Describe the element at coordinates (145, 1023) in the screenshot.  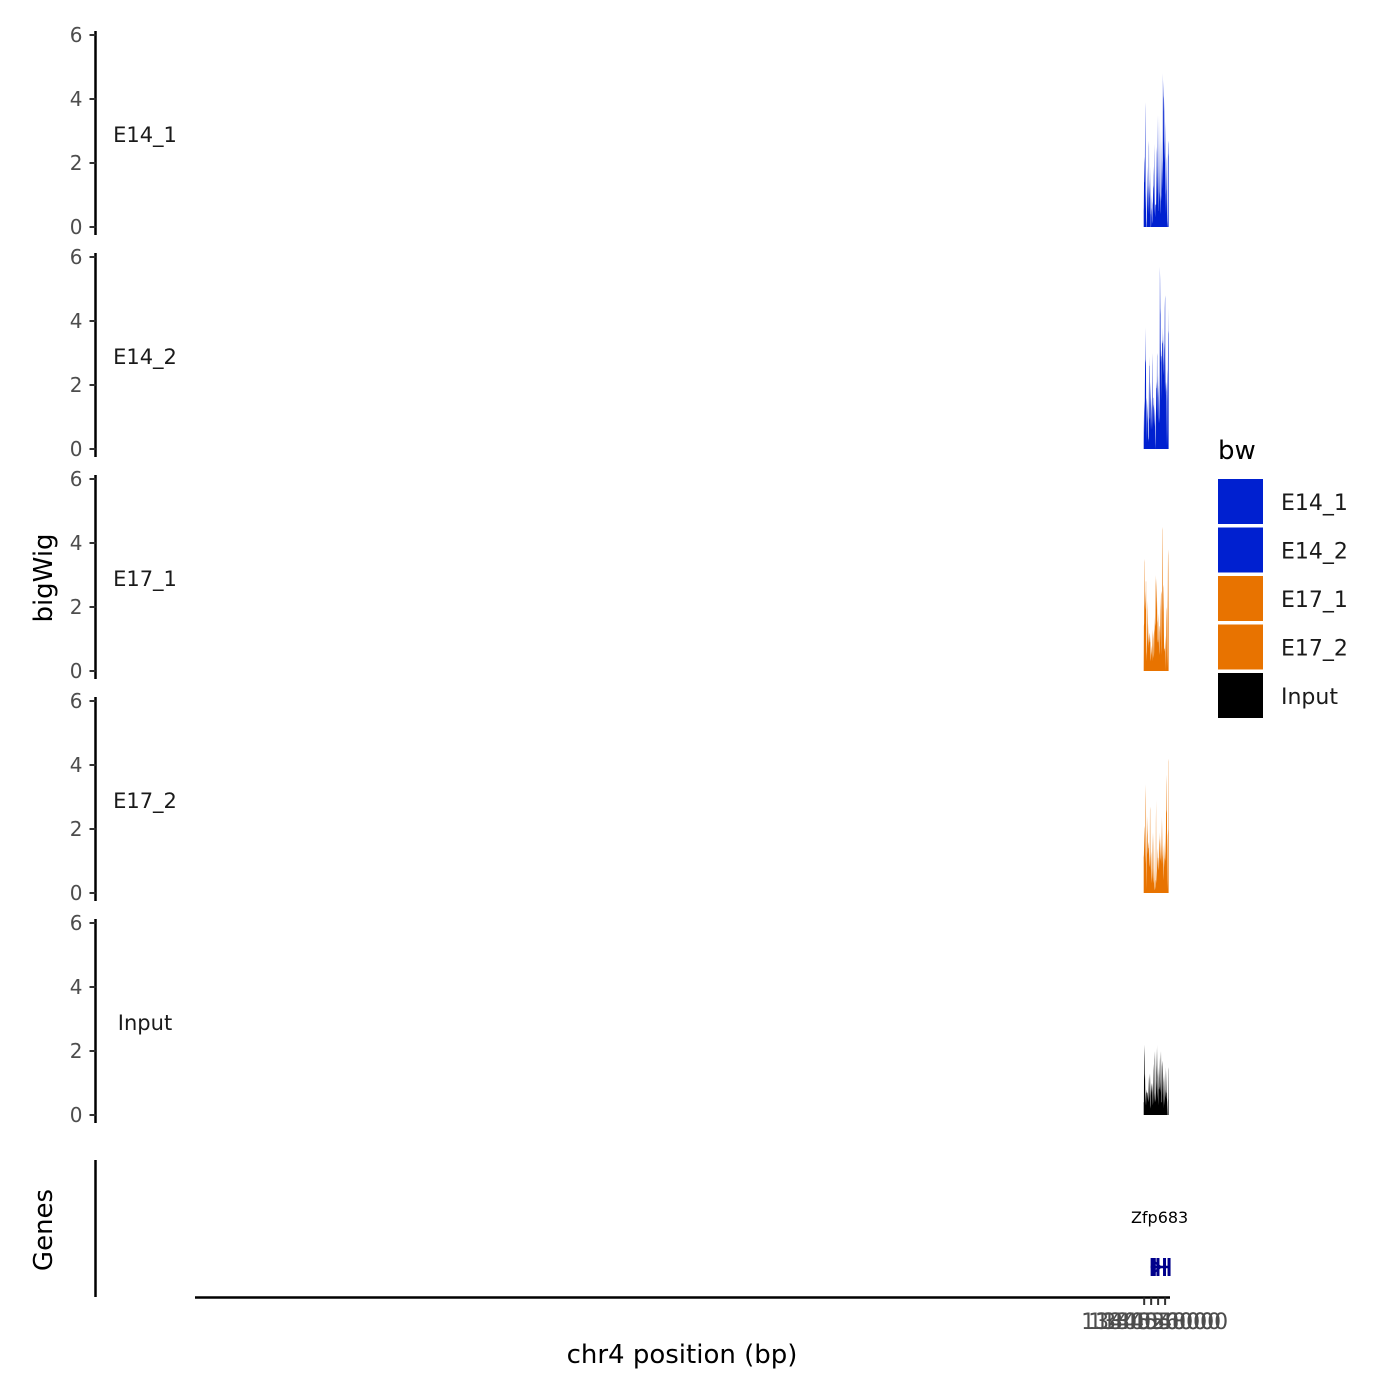
I see `track-label-Input: Input` at that location.